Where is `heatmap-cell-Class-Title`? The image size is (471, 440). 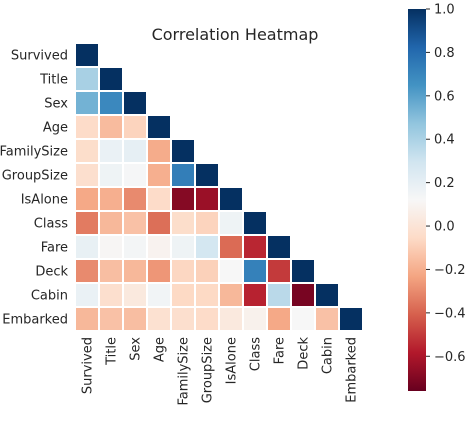 heatmap-cell-Class-Title is located at coordinates (111, 223).